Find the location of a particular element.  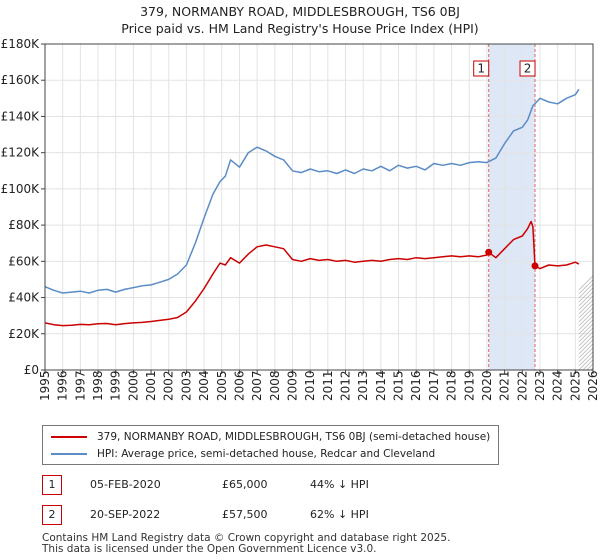

x-tick-label: 1995 is located at coordinates (45, 385).